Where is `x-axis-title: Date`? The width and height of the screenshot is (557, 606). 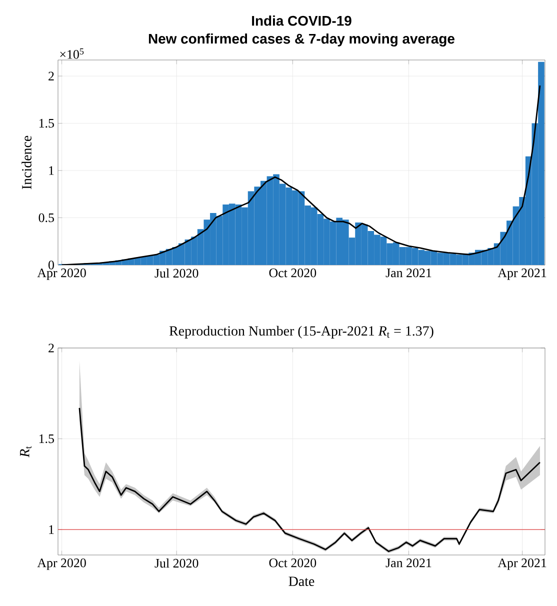
x-axis-title: Date is located at coordinates (301, 581).